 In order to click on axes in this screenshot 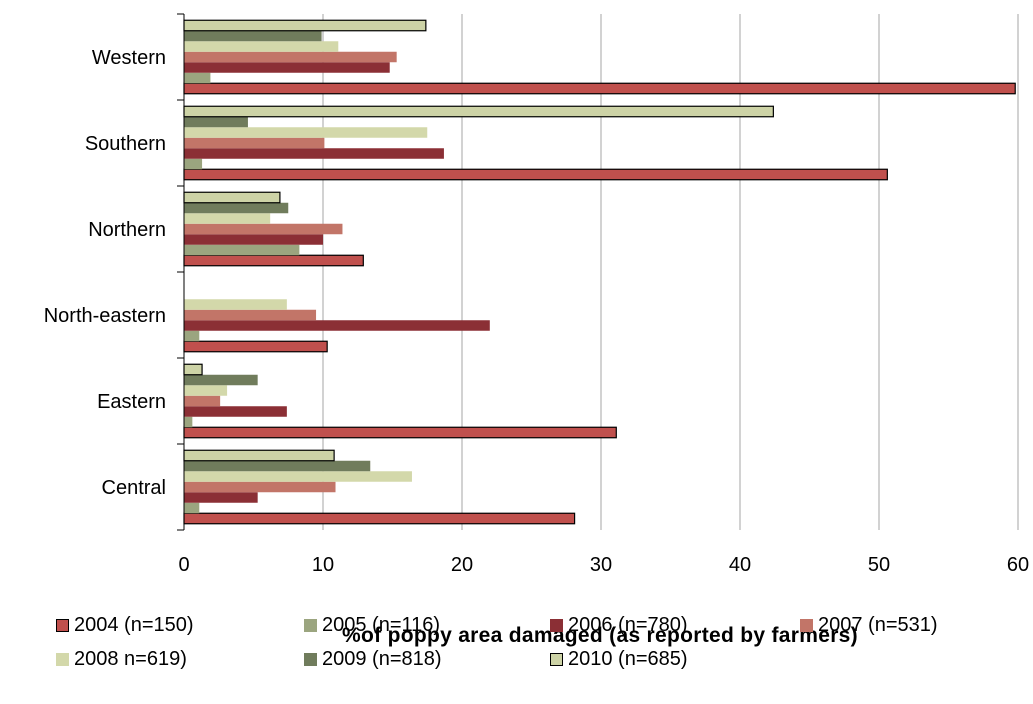, I will do `click(181, 272)`.